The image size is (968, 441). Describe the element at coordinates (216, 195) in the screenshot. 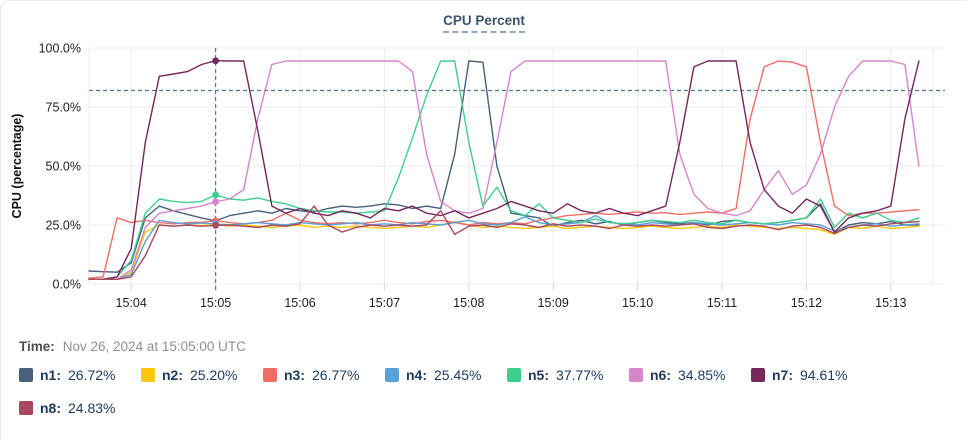

I see `crosshair-marker-n5` at that location.